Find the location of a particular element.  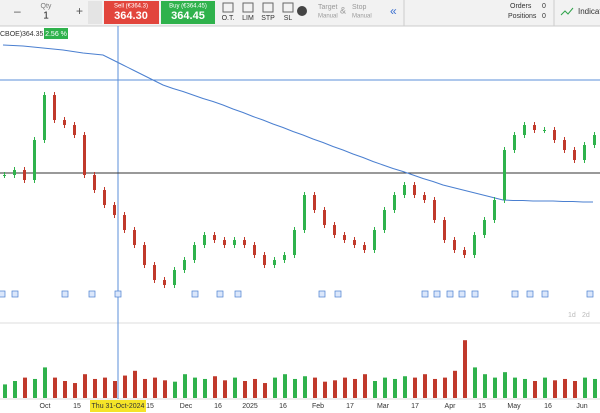

amp: & is located at coordinates (343, 10).